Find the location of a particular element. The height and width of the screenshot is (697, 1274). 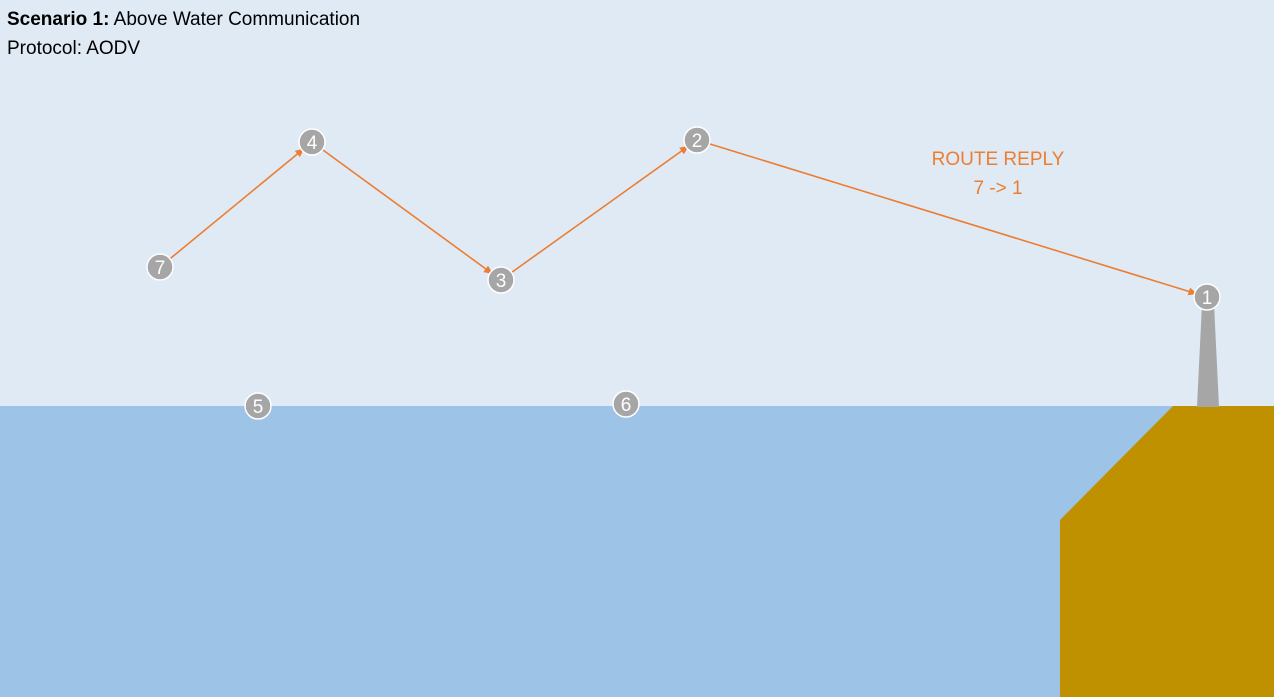

node-3: 3 is located at coordinates (501, 280).